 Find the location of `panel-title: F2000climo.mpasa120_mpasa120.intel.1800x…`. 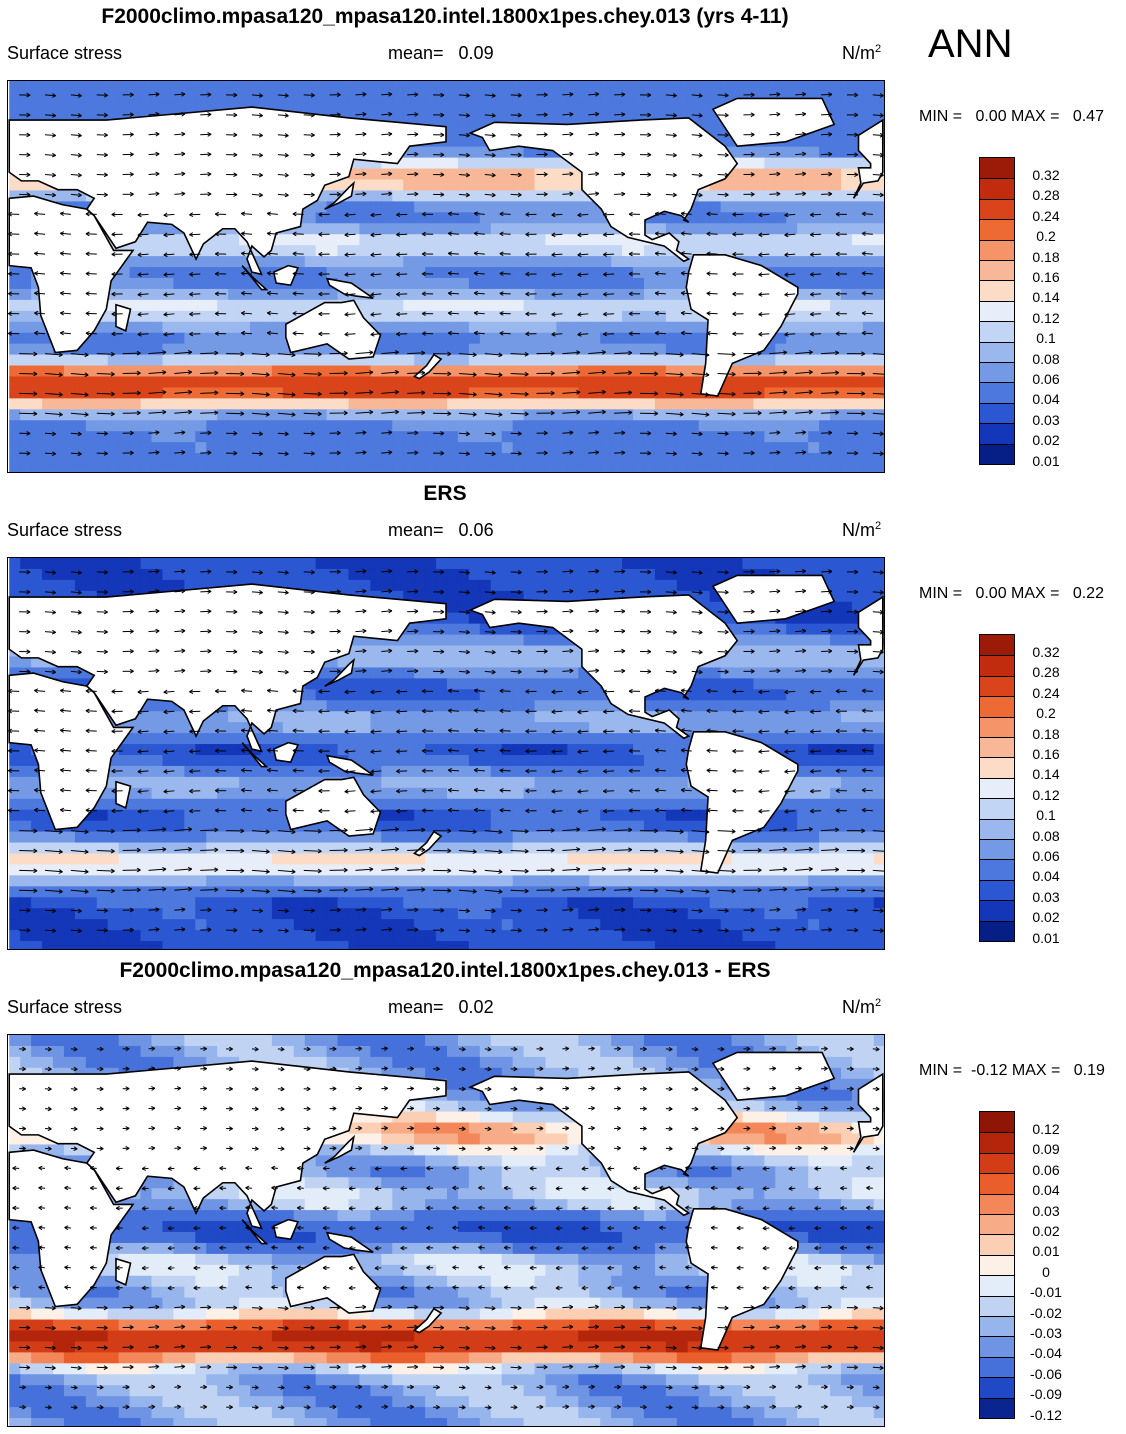

panel-title: F2000climo.mpasa120_mpasa120.intel.1800x… is located at coordinates (445, 16).